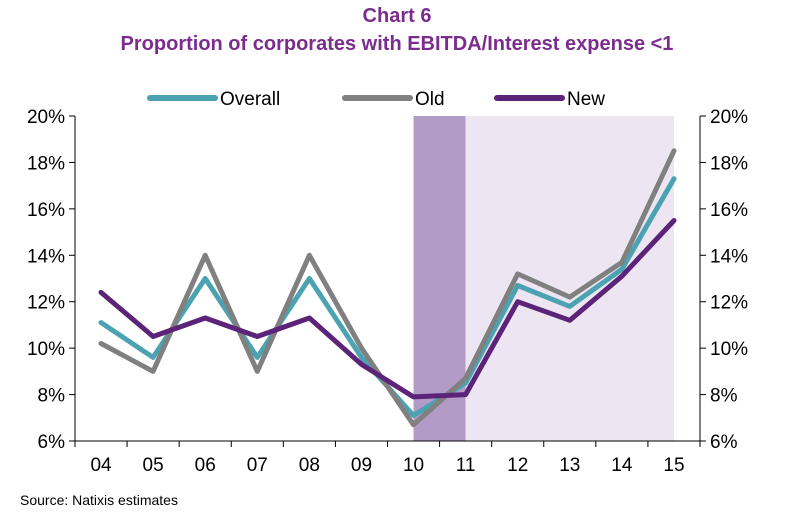  What do you see at coordinates (517, 465) in the screenshot?
I see `x-tick-label: 12` at bounding box center [517, 465].